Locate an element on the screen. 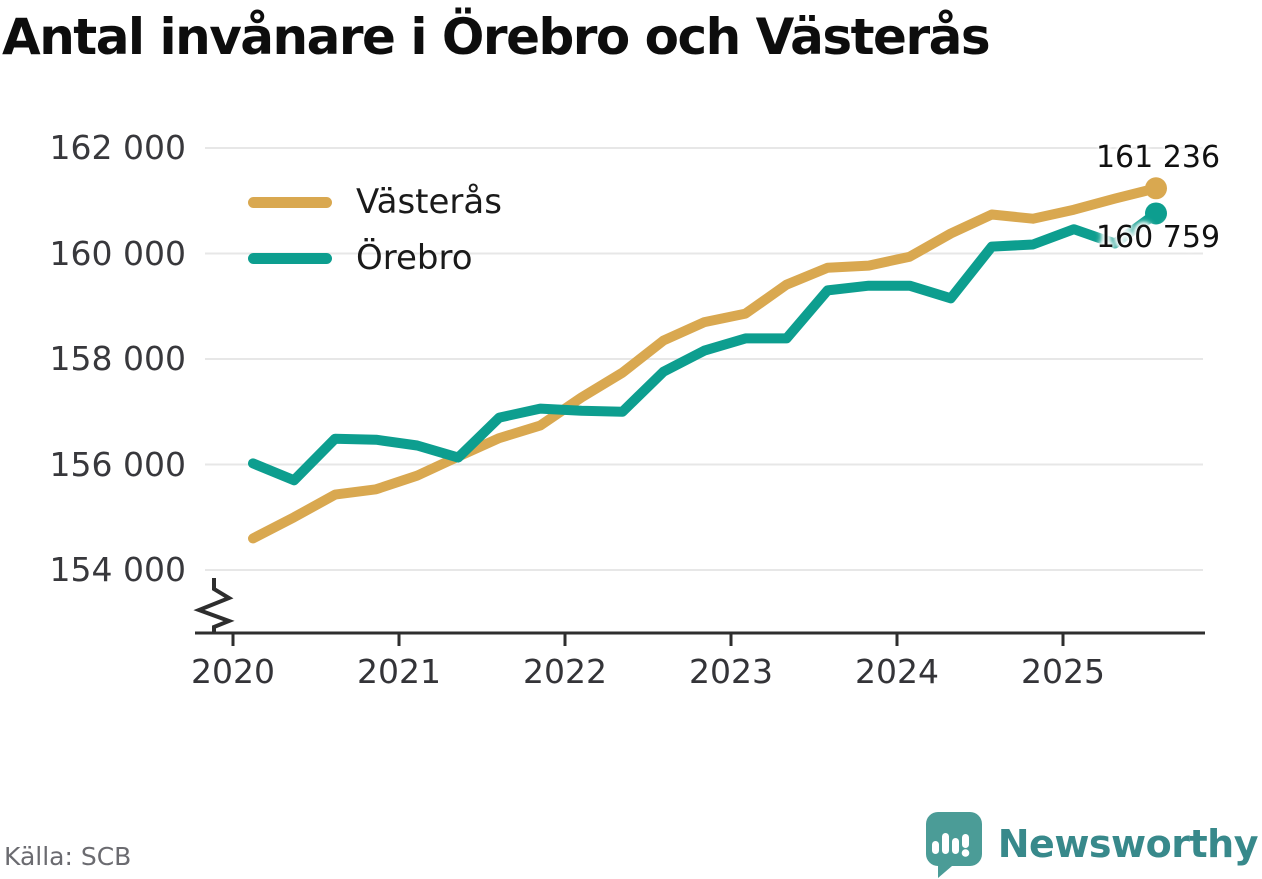 The height and width of the screenshot is (879, 1262). legend-item-orebro: Örebro is located at coordinates (375, 258).